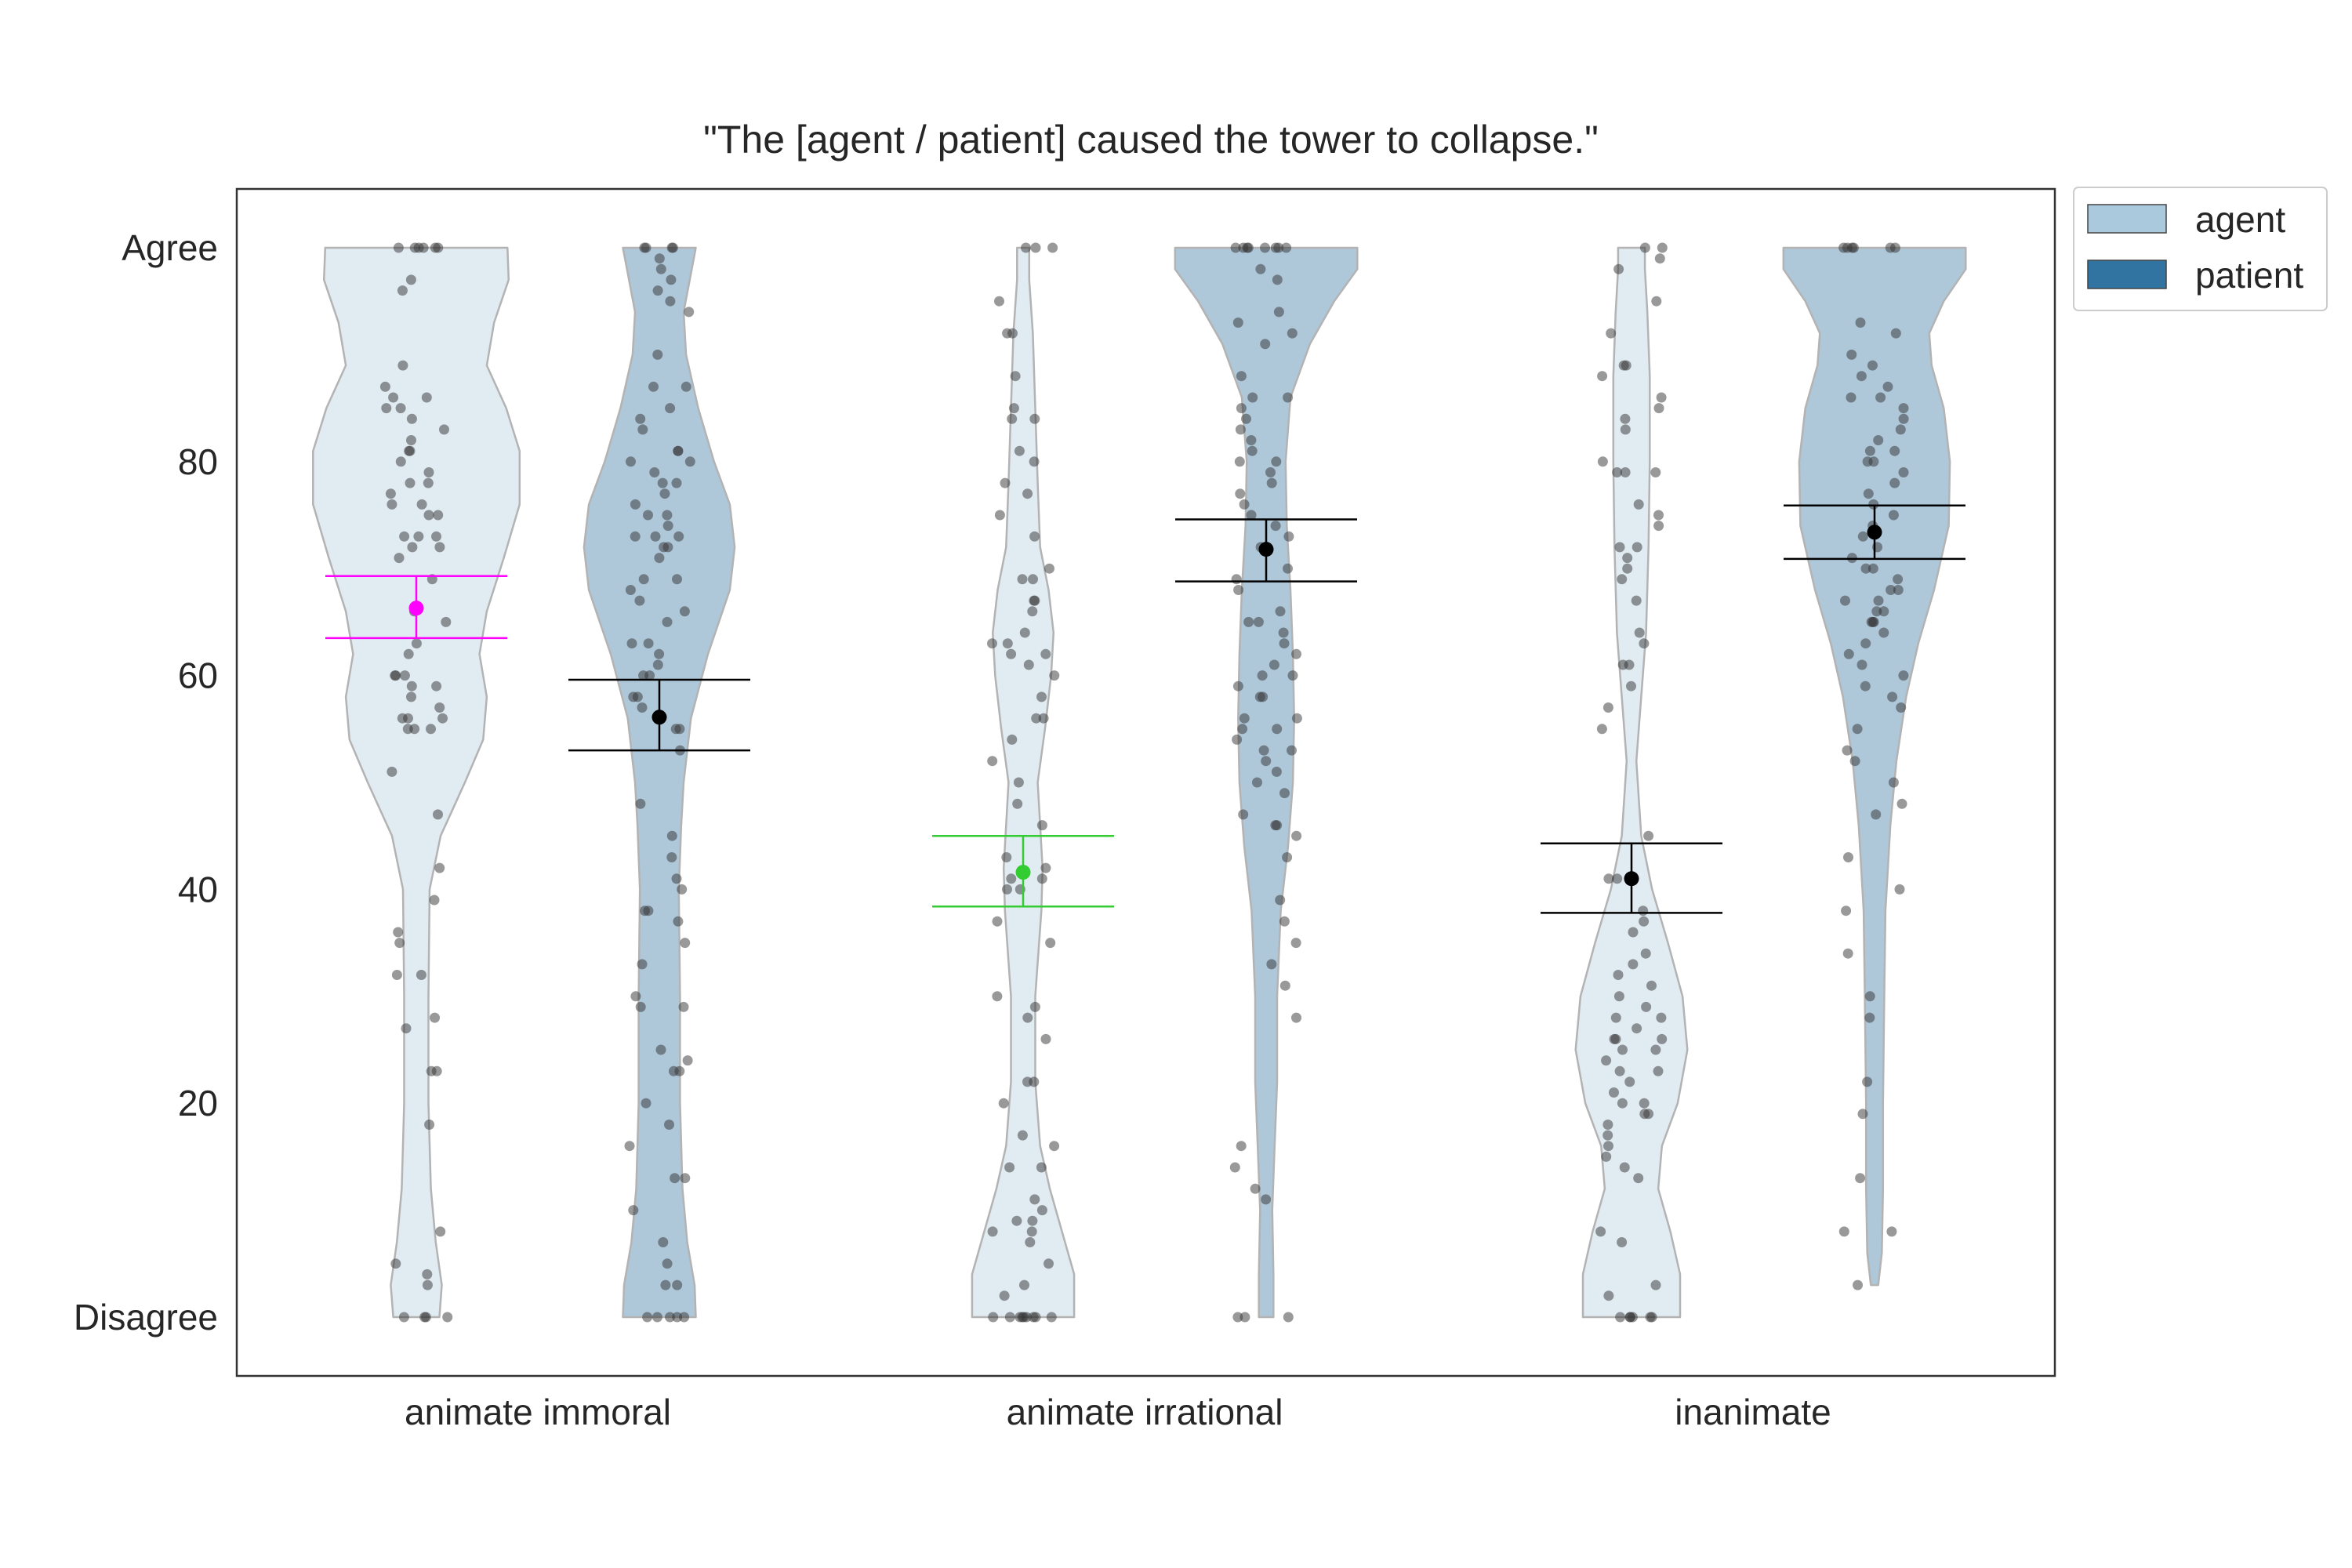 The height and width of the screenshot is (1568, 2352). Describe the element at coordinates (416, 608) in the screenshot. I see `mean-marker-agent-animate-immoral` at that location.